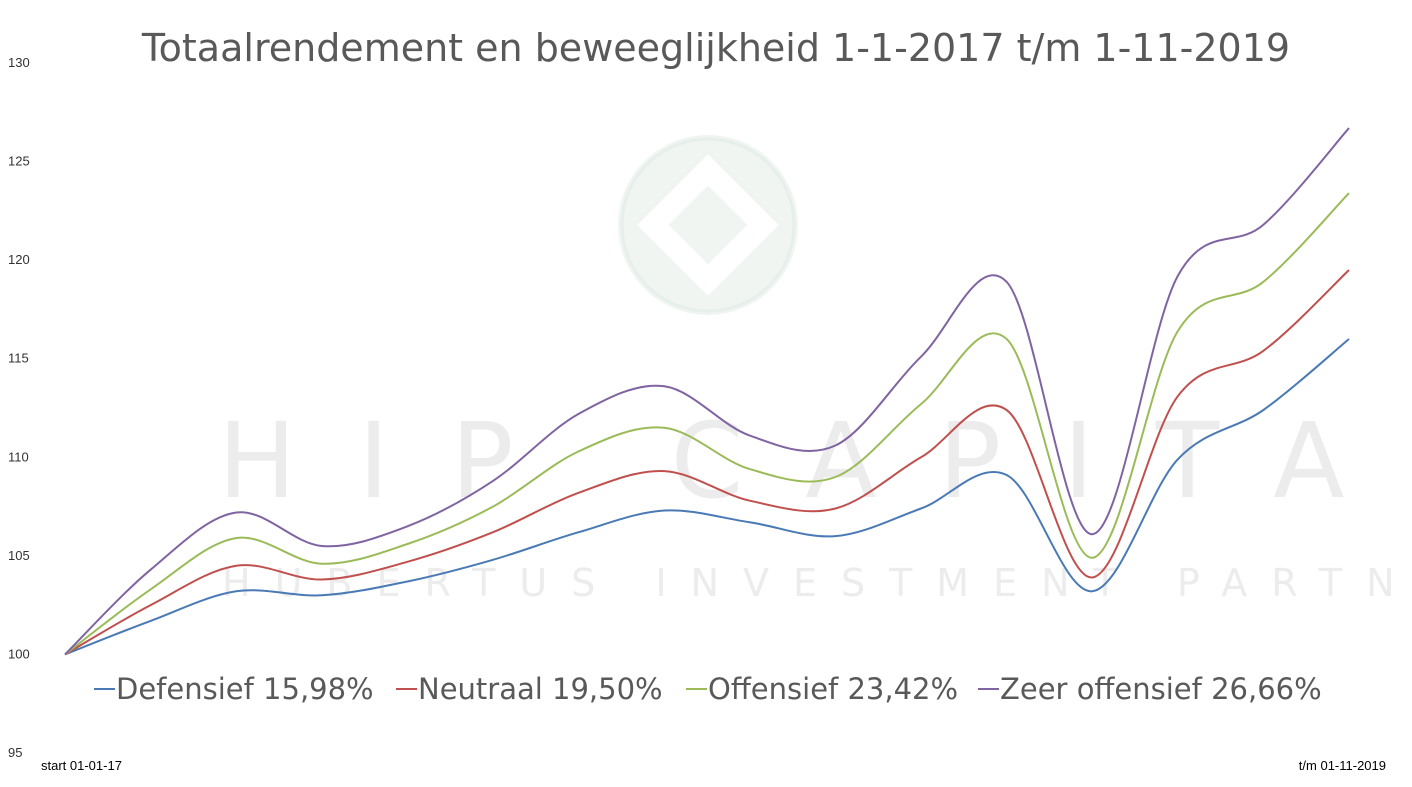  I want to click on legend-label-3: Offensief 23,42%, so click(833, 689).